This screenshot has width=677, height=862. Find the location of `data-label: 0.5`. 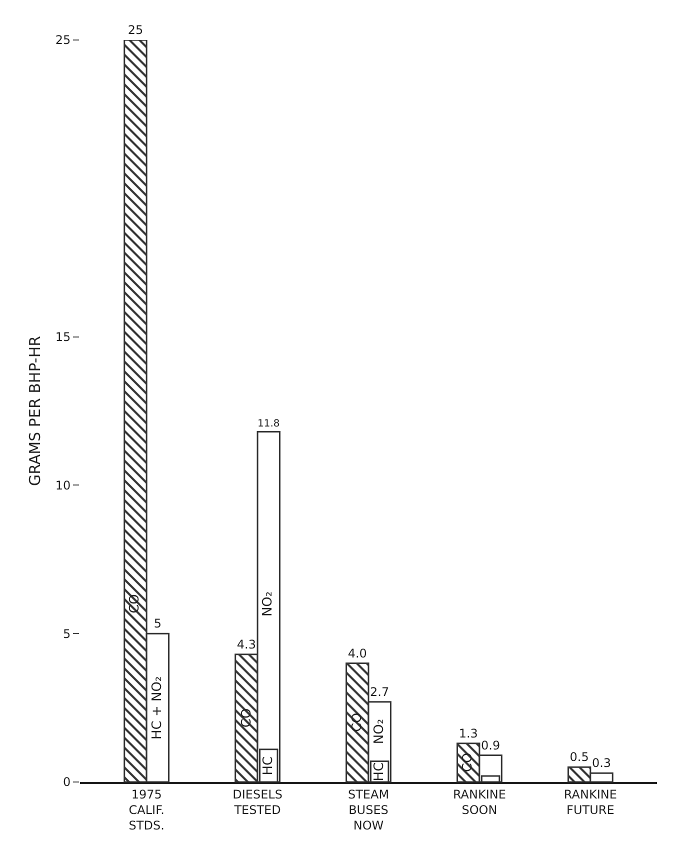

data-label: 0.5 is located at coordinates (579, 757).